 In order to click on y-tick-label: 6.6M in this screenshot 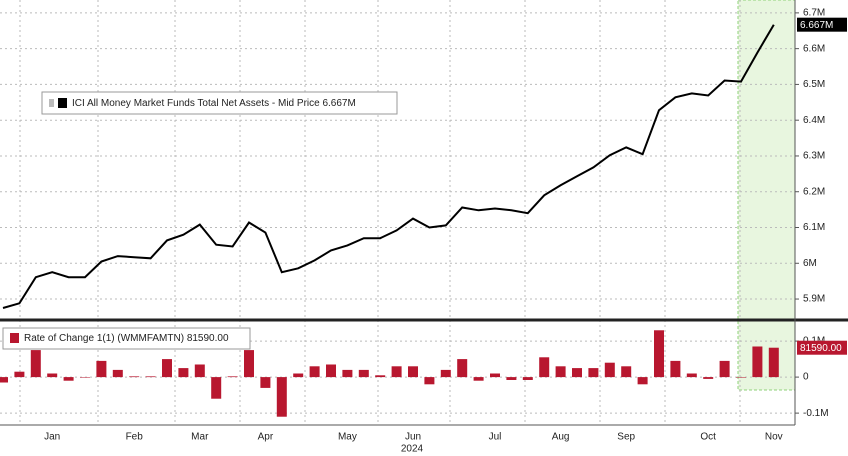, I will do `click(814, 48)`.